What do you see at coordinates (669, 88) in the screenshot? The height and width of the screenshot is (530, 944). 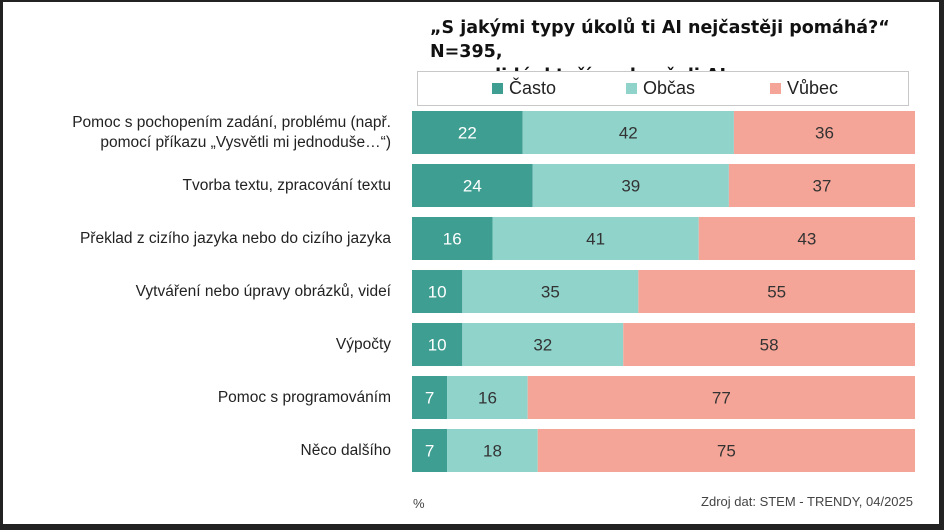 I see `legend-label-obcas: Občas` at bounding box center [669, 88].